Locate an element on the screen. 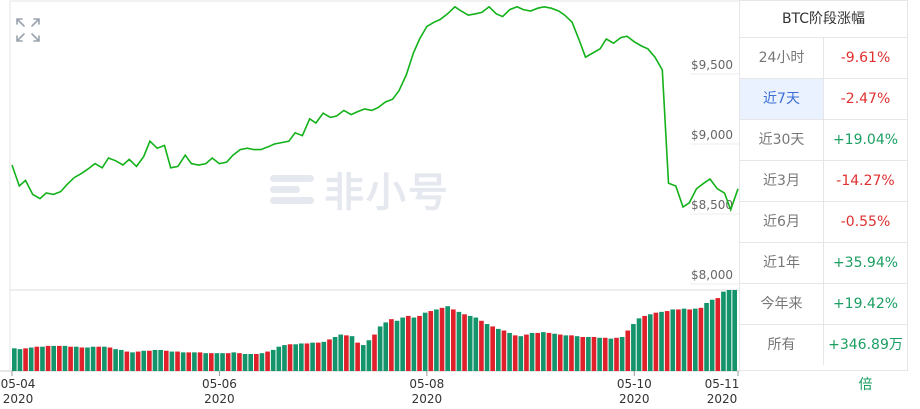 Image resolution: width=920 pixels, height=409 pixels. watermark: 非小号 is located at coordinates (360, 189).